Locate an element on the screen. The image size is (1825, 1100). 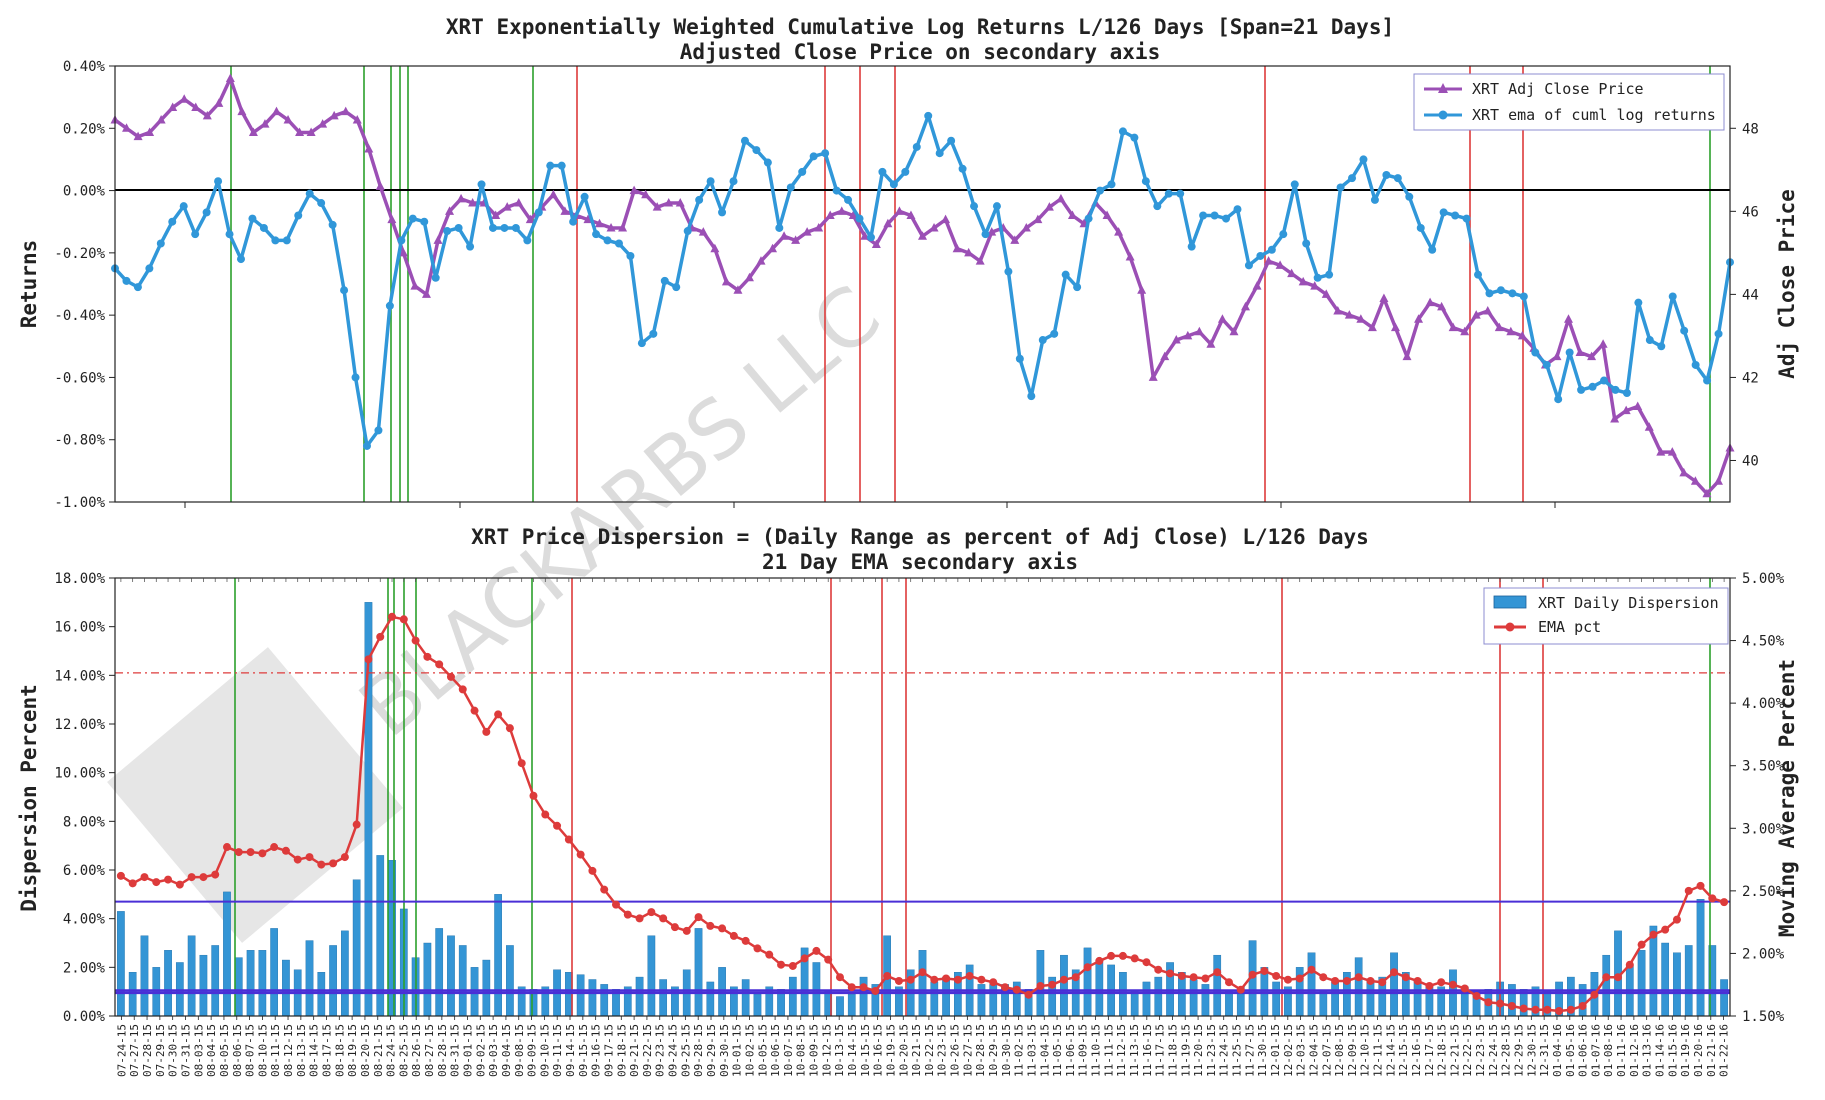
date-x-tick-label: 10-22-15 is located at coordinates (929, 1050).